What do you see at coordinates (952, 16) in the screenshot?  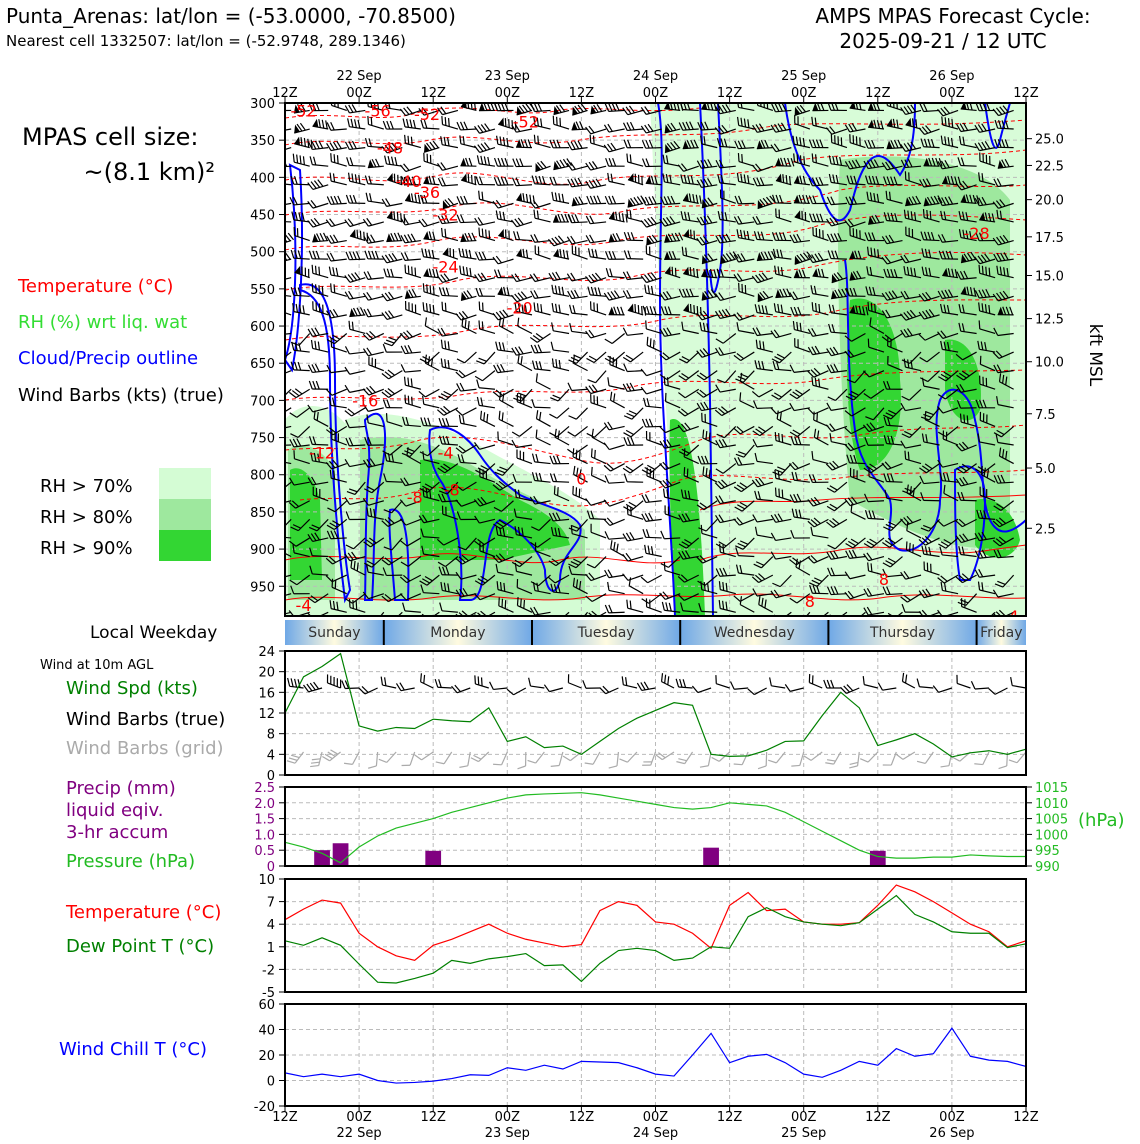 I see `forecast-title: AMPS MPAS Forecast Cycle:` at bounding box center [952, 16].